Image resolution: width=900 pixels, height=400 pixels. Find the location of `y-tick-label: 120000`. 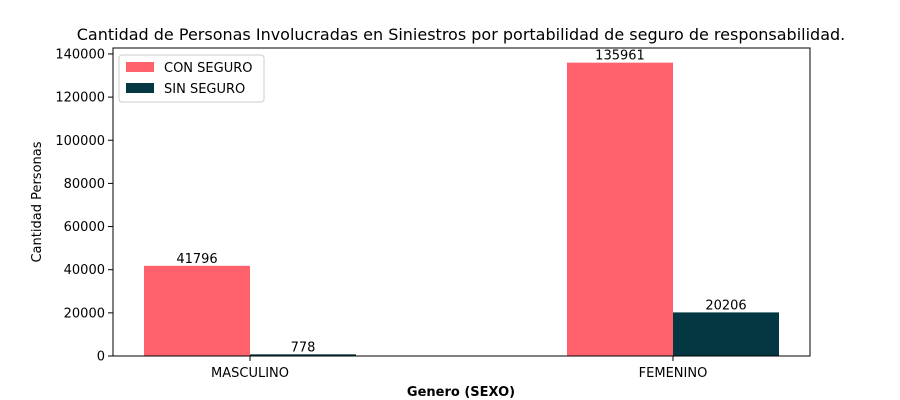

y-tick-label: 120000 is located at coordinates (80, 98).